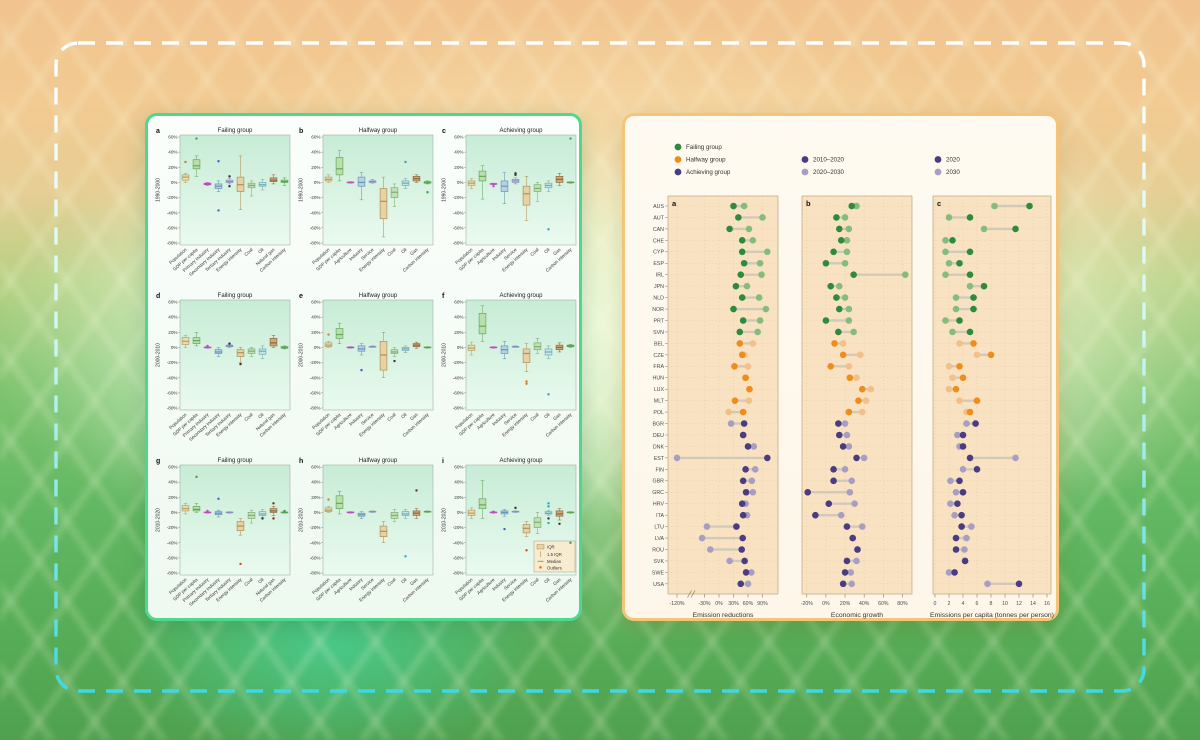  I want to click on country-label: SVK, so click(658, 562).